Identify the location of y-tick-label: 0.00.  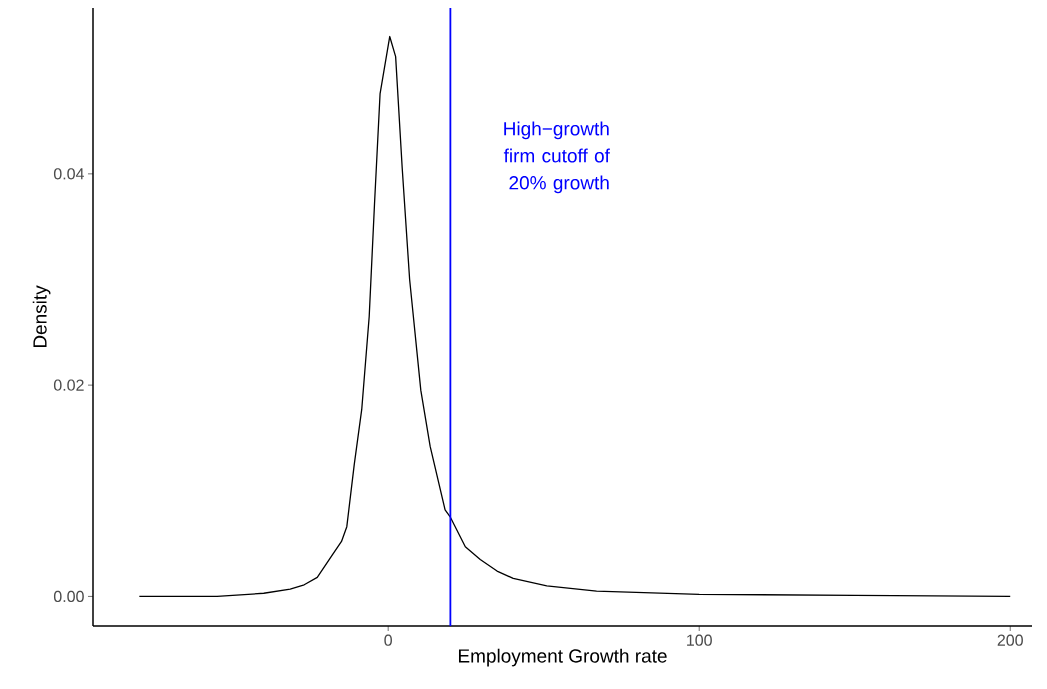
(68, 596).